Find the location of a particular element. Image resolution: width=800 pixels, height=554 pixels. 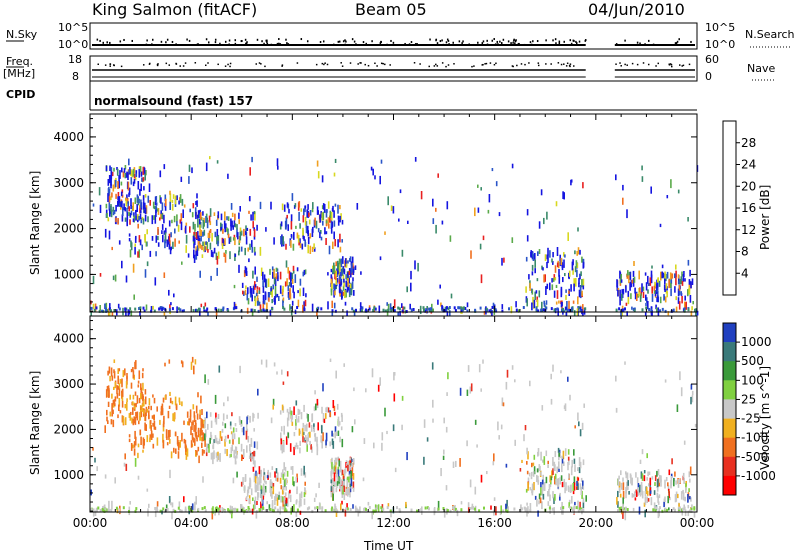

x-tick-label: 12:00 is located at coordinates (393, 523).